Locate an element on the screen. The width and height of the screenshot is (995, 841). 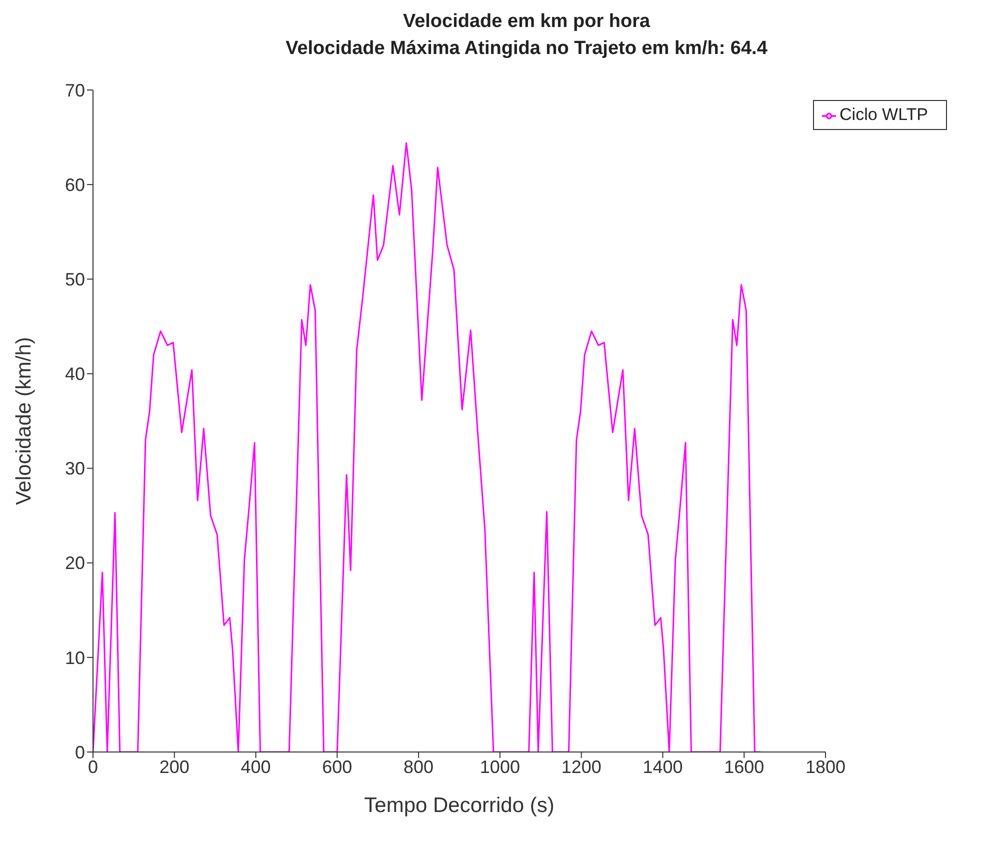
legend-label: Ciclo WLTP is located at coordinates (884, 114).